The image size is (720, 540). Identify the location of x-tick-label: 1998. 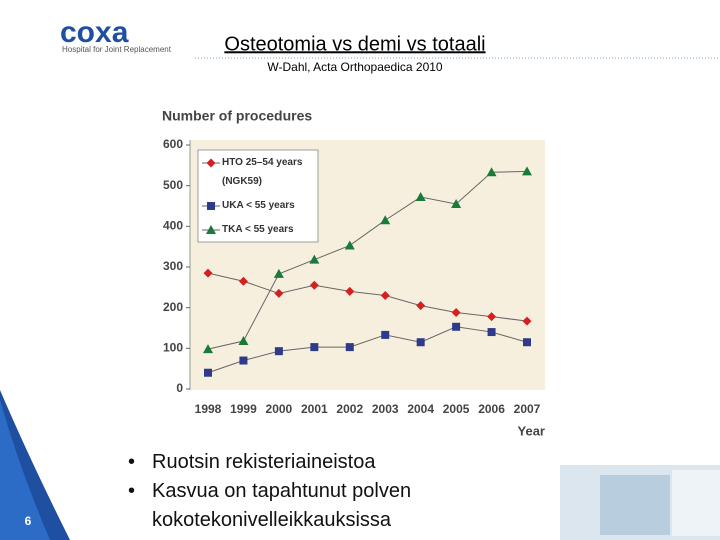
(208, 409).